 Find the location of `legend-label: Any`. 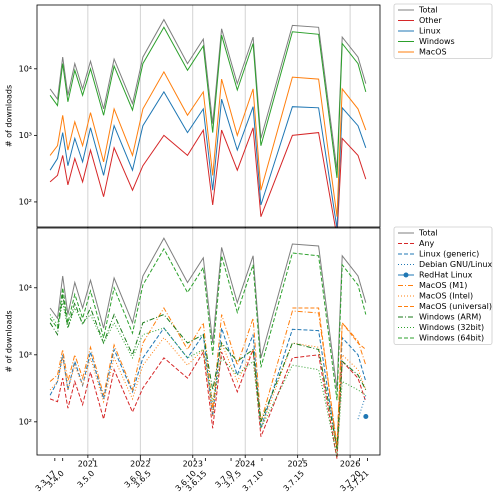

legend-label: Any is located at coordinates (427, 243).